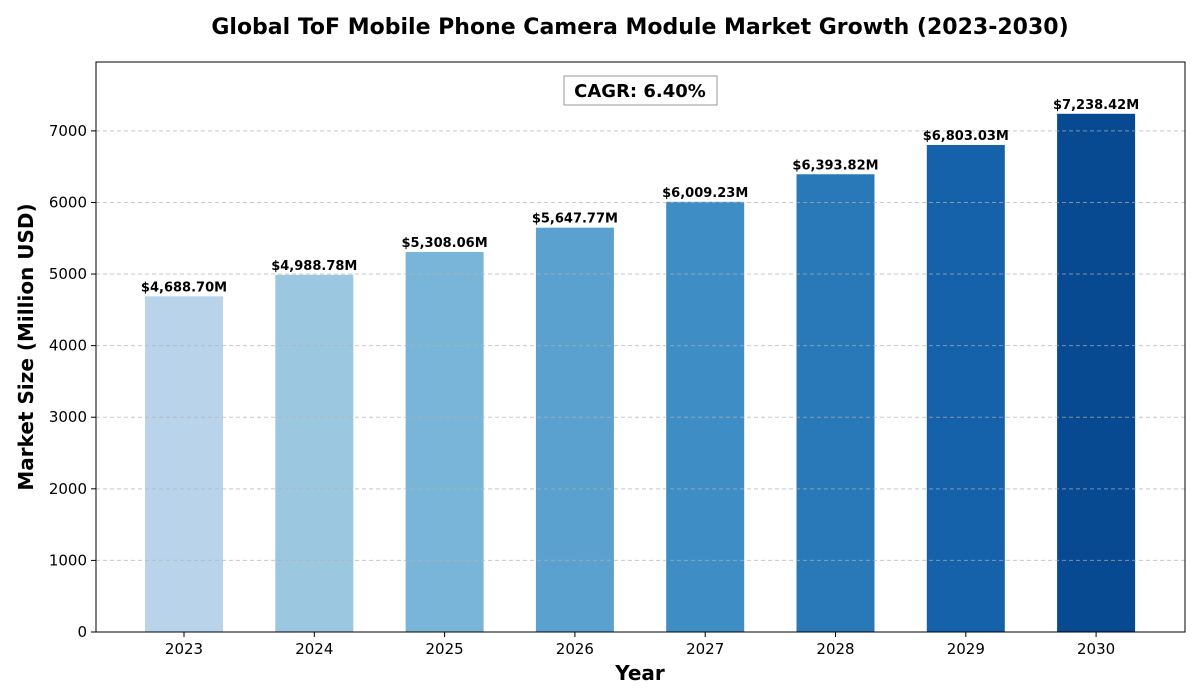 This screenshot has height=700, width=1200. What do you see at coordinates (26, 346) in the screenshot?
I see `y-axis-label: Market Size (Million USD)` at bounding box center [26, 346].